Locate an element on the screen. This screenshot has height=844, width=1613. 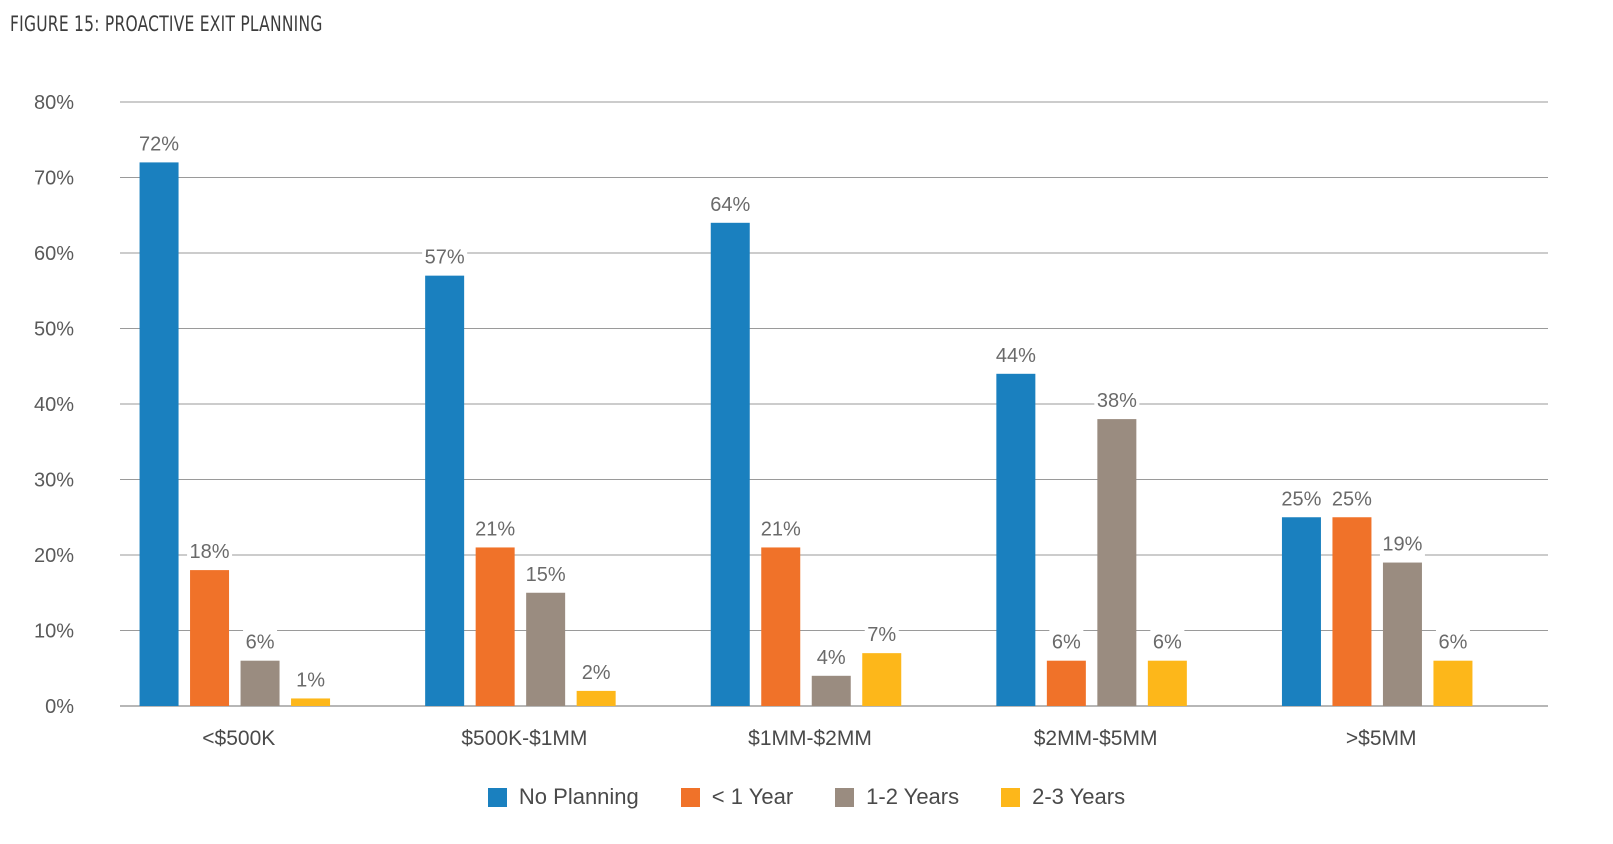
data-label: 64% is located at coordinates (730, 205).